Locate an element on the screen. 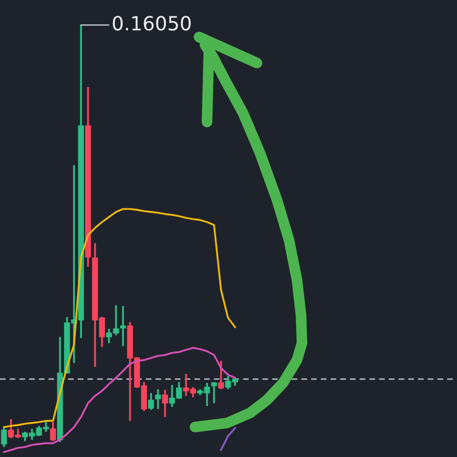  annotation: 0.16050 is located at coordinates (151, 23).